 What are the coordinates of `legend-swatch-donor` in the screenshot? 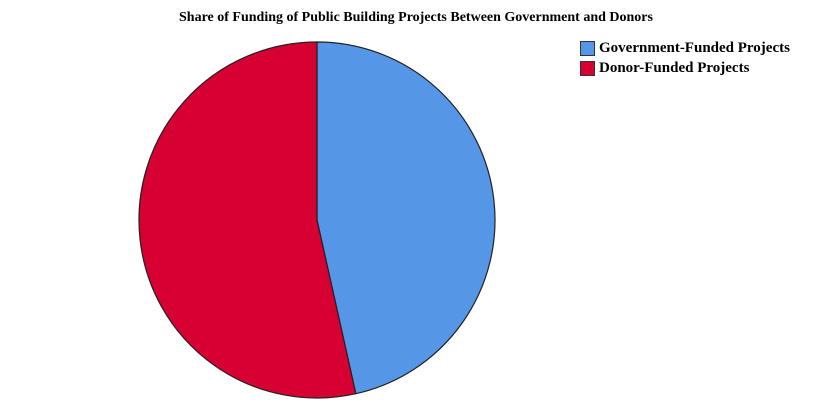 It's located at (587, 68).